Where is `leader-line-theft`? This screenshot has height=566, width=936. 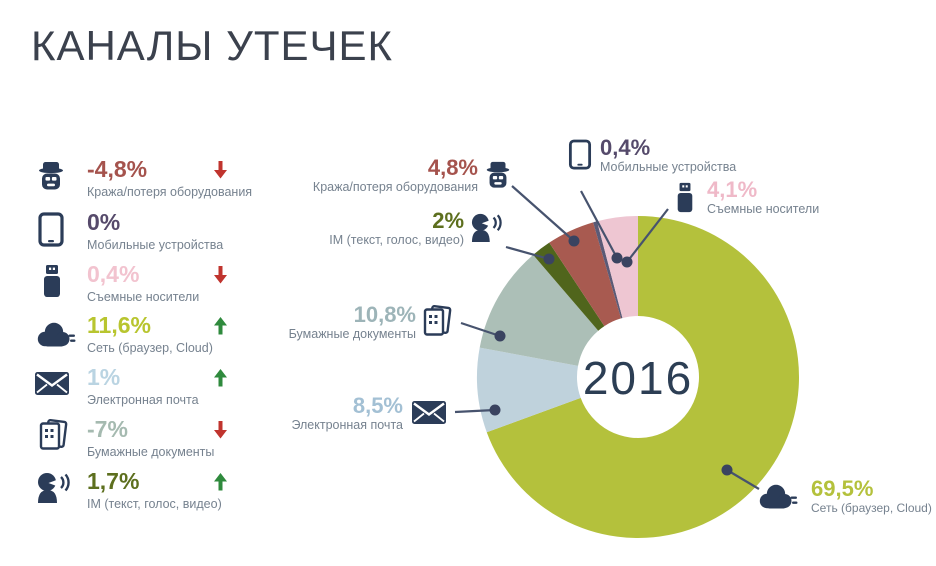
leader-line-theft is located at coordinates (543, 213).